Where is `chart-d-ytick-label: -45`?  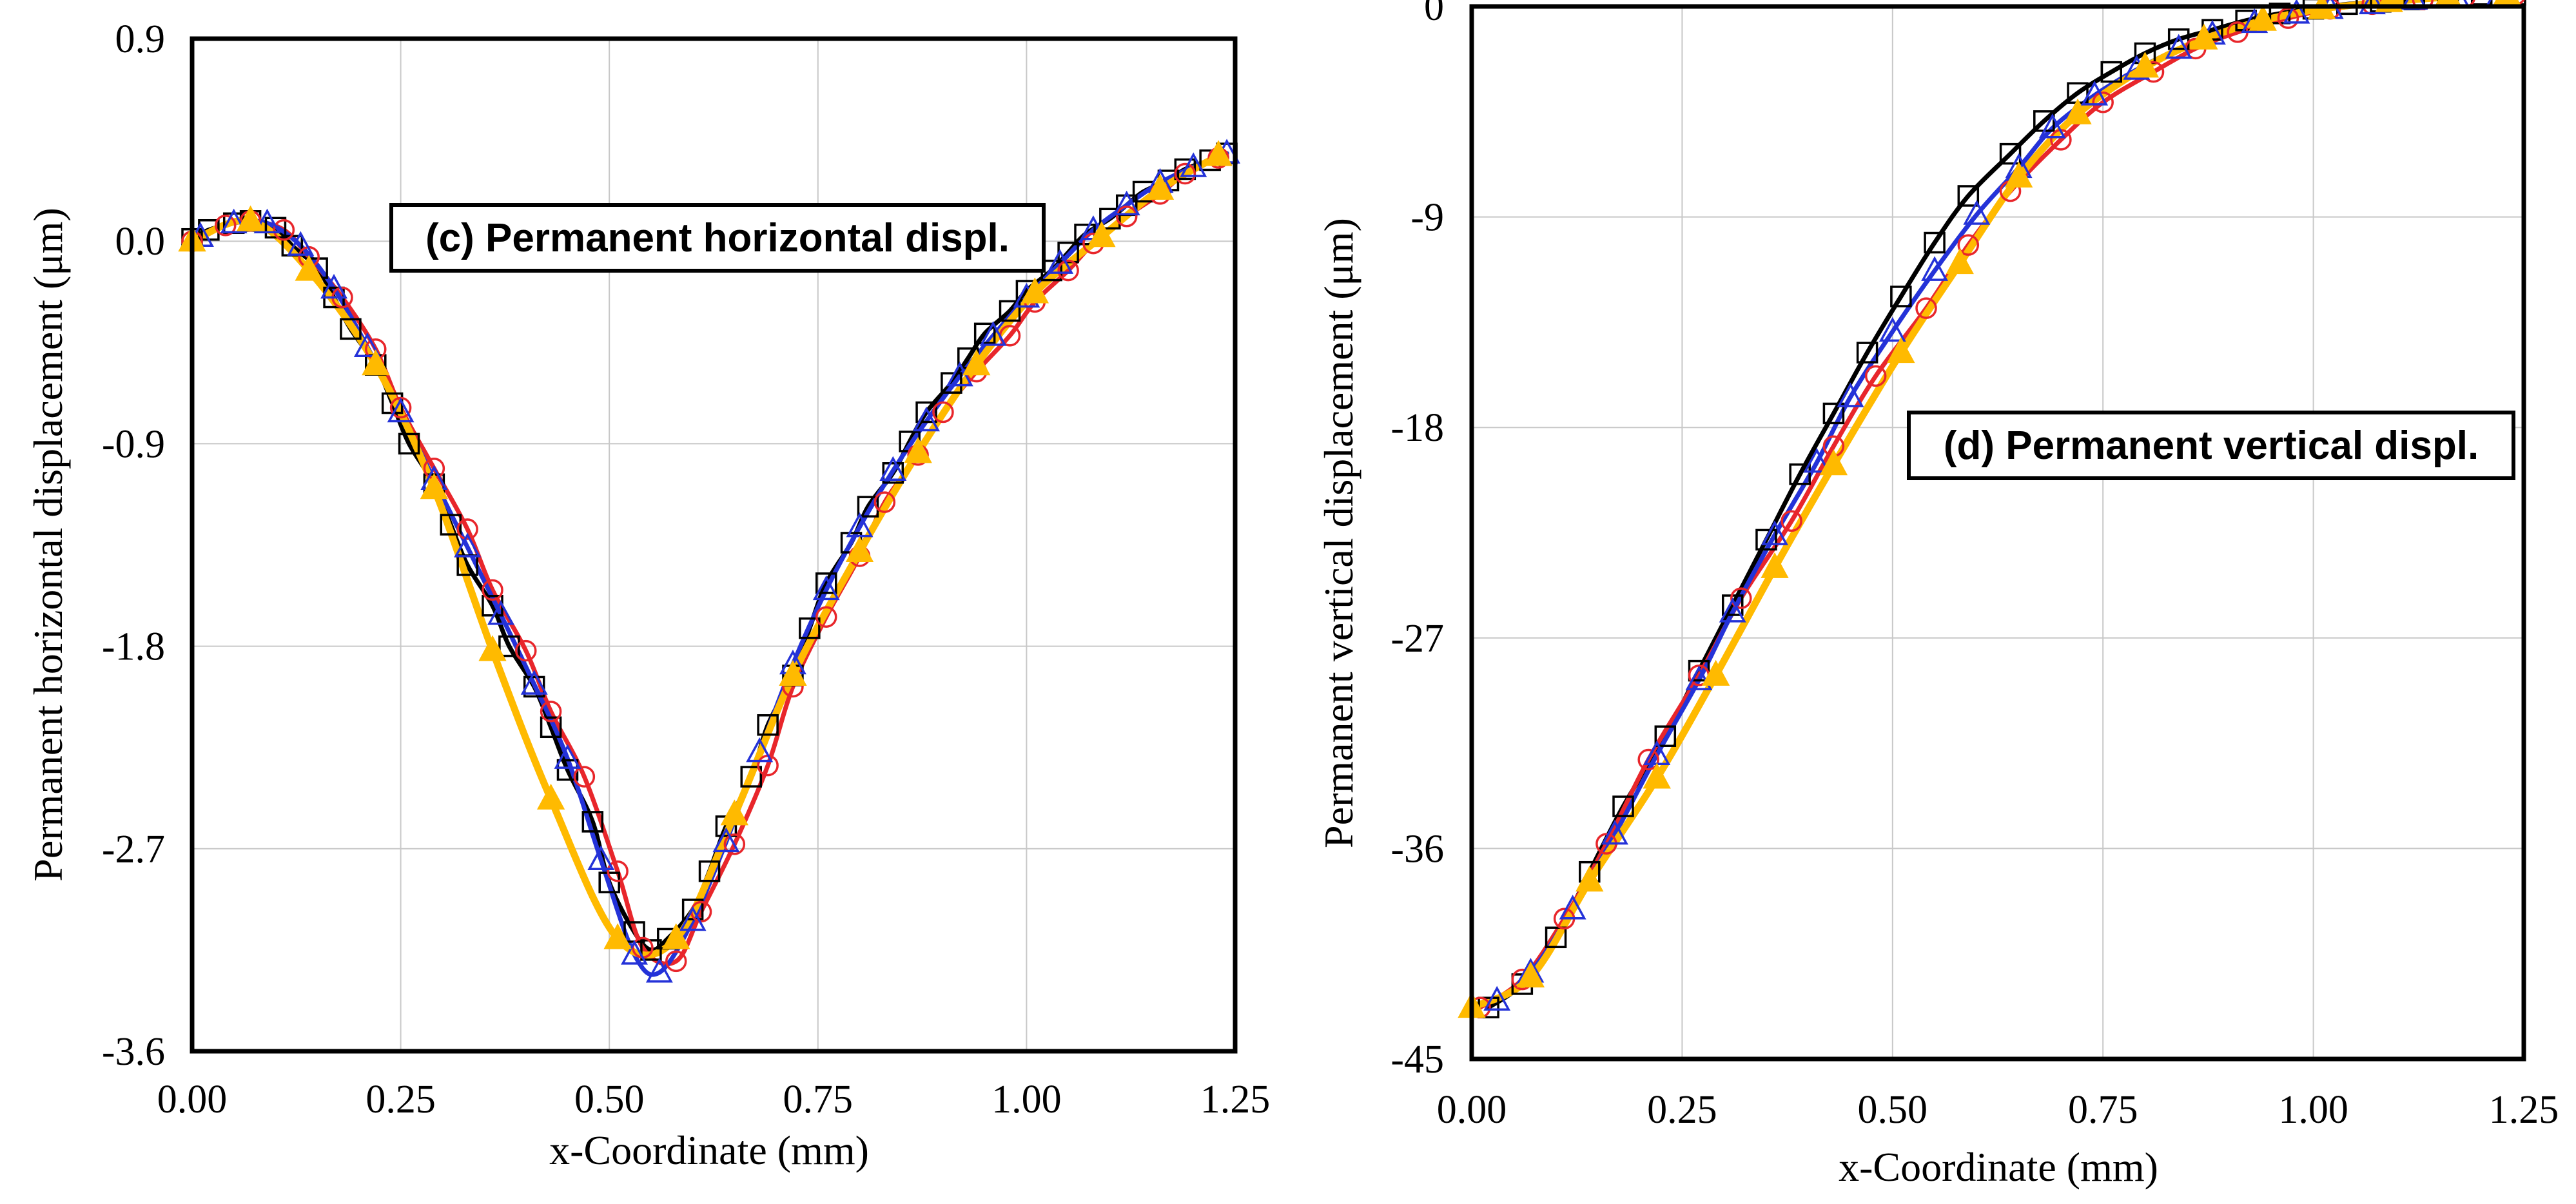
chart-d-ytick-label: -45 is located at coordinates (1417, 1060).